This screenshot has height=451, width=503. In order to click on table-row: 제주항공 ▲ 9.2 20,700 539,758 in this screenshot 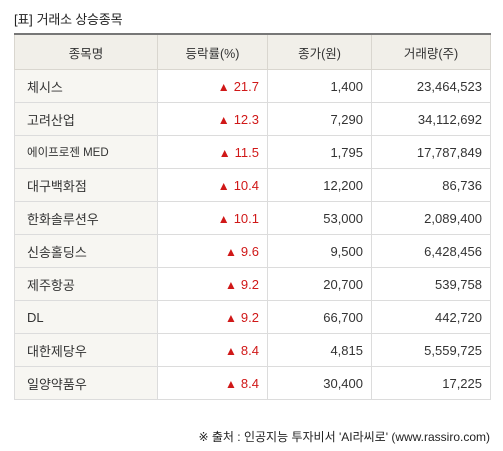, I will do `click(252, 284)`.